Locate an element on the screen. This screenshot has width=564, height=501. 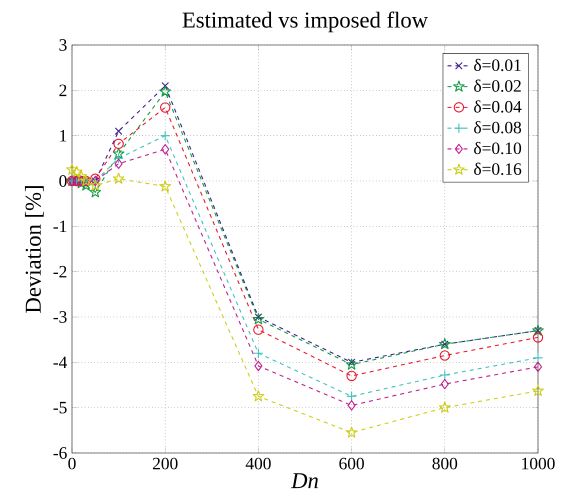
x-tick-label: 200 is located at coordinates (165, 464).